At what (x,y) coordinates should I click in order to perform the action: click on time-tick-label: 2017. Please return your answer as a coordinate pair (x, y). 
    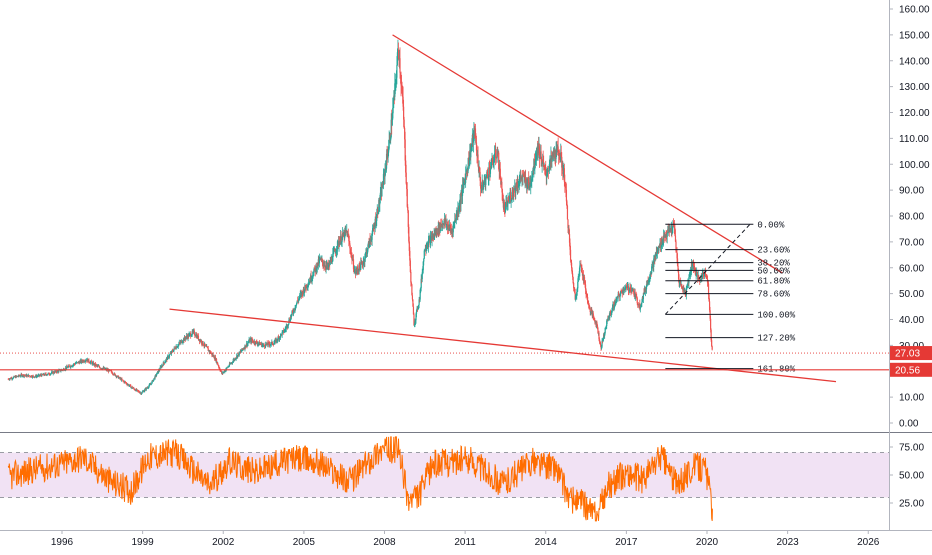
    Looking at the image, I should click on (626, 542).